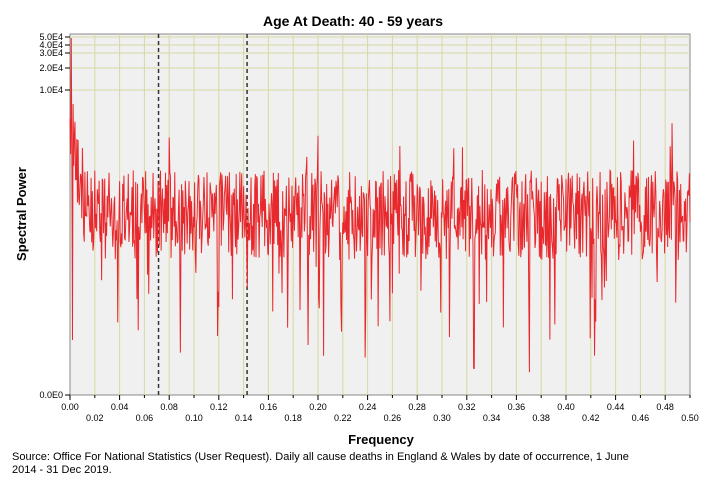  Describe the element at coordinates (417, 407) in the screenshot. I see `x-tick-label: 0.28` at that location.